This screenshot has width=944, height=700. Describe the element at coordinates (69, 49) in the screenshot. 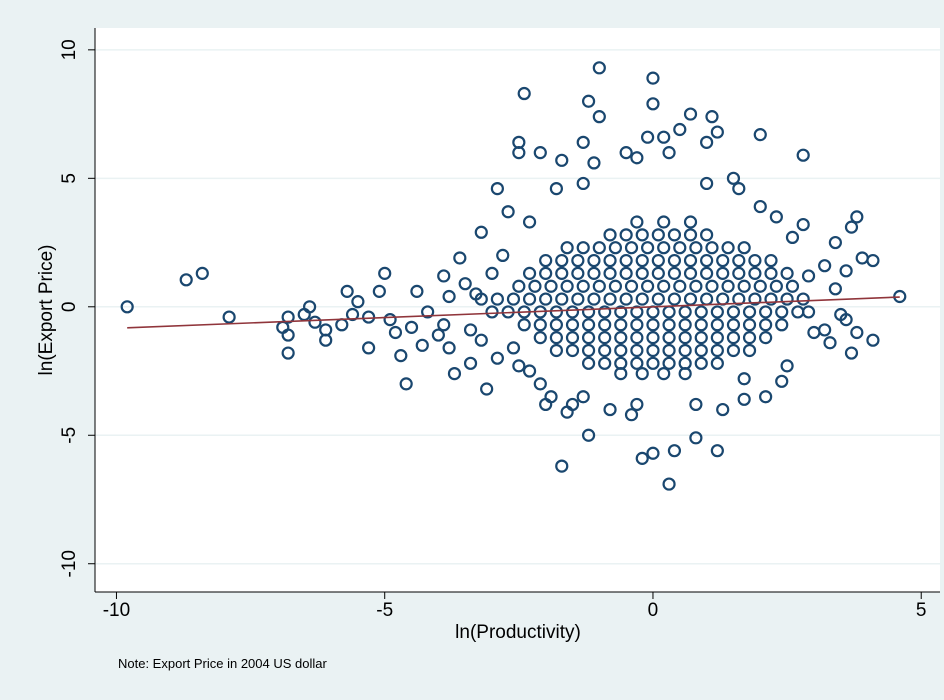

I see `y-tick-label: 10` at that location.